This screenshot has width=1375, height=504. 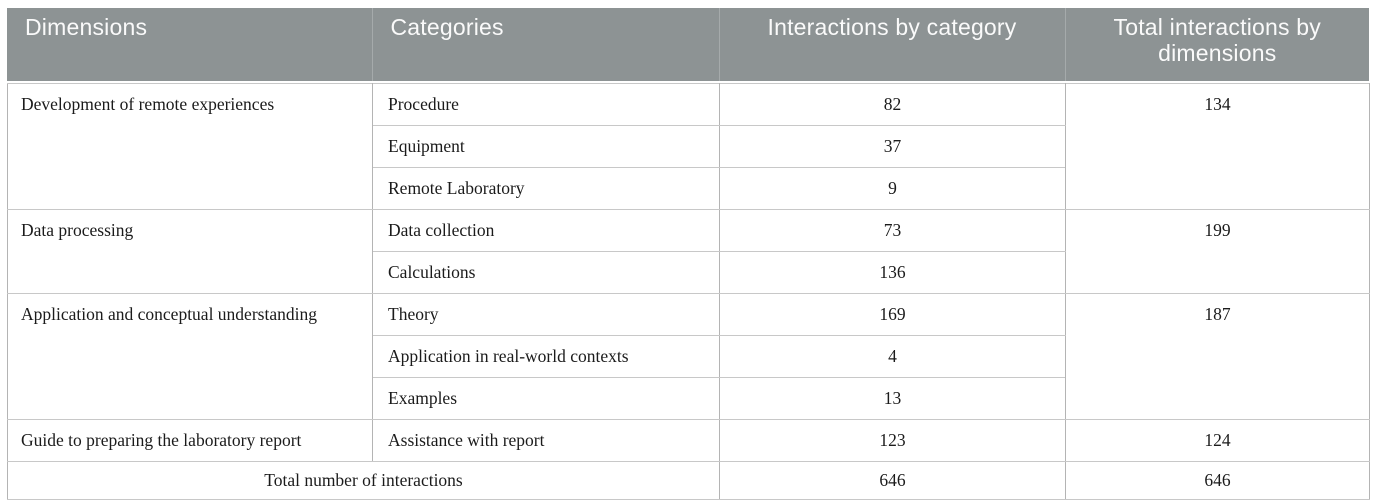 What do you see at coordinates (190, 356) in the screenshot?
I see `dimension-cell: Application and conceptual understanding` at bounding box center [190, 356].